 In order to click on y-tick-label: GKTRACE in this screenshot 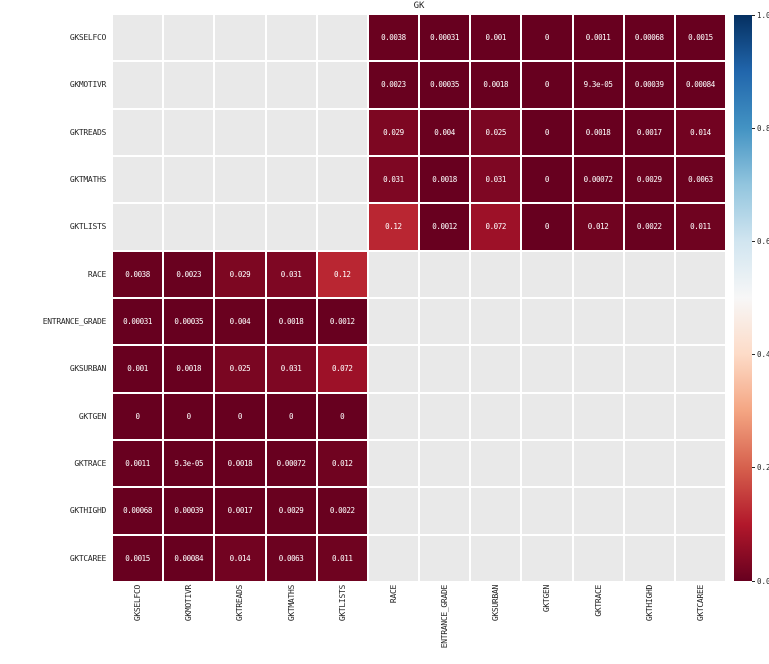, I will do `click(90, 464)`.